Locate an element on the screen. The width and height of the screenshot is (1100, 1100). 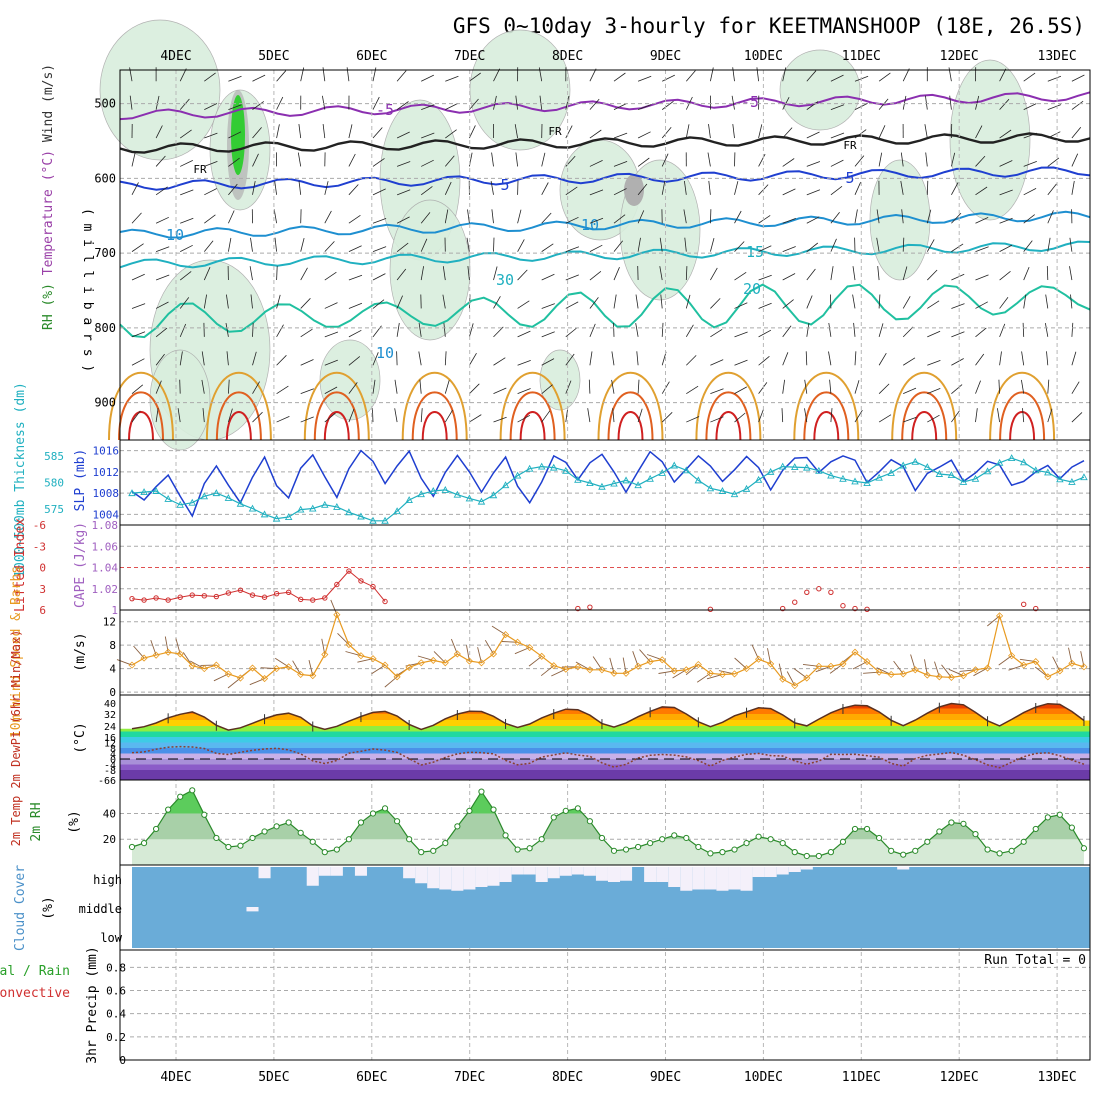
date-label-top: 4DEC is located at coordinates (175, 56).